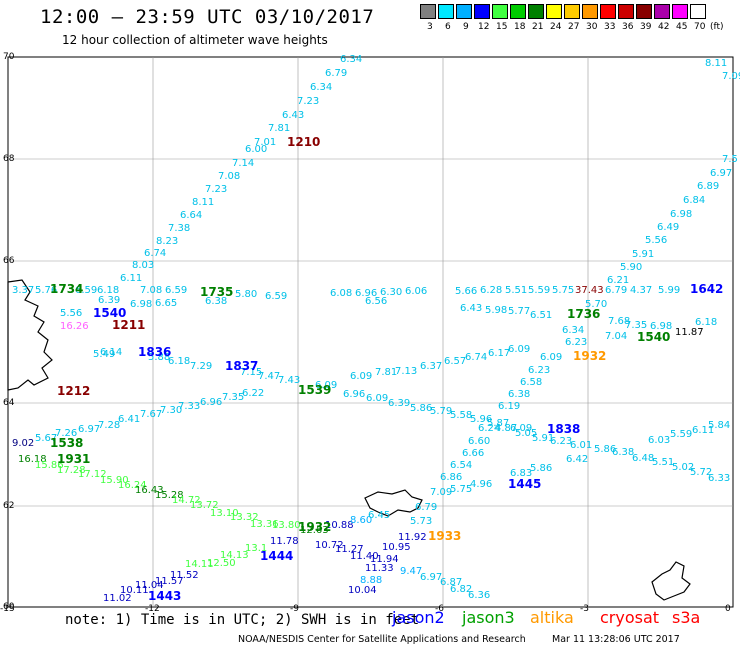 Image resolution: width=740 pixels, height=650 pixels. Describe the element at coordinates (361, 520) in the screenshot. I see `wave-height-value: 8.60` at that location.